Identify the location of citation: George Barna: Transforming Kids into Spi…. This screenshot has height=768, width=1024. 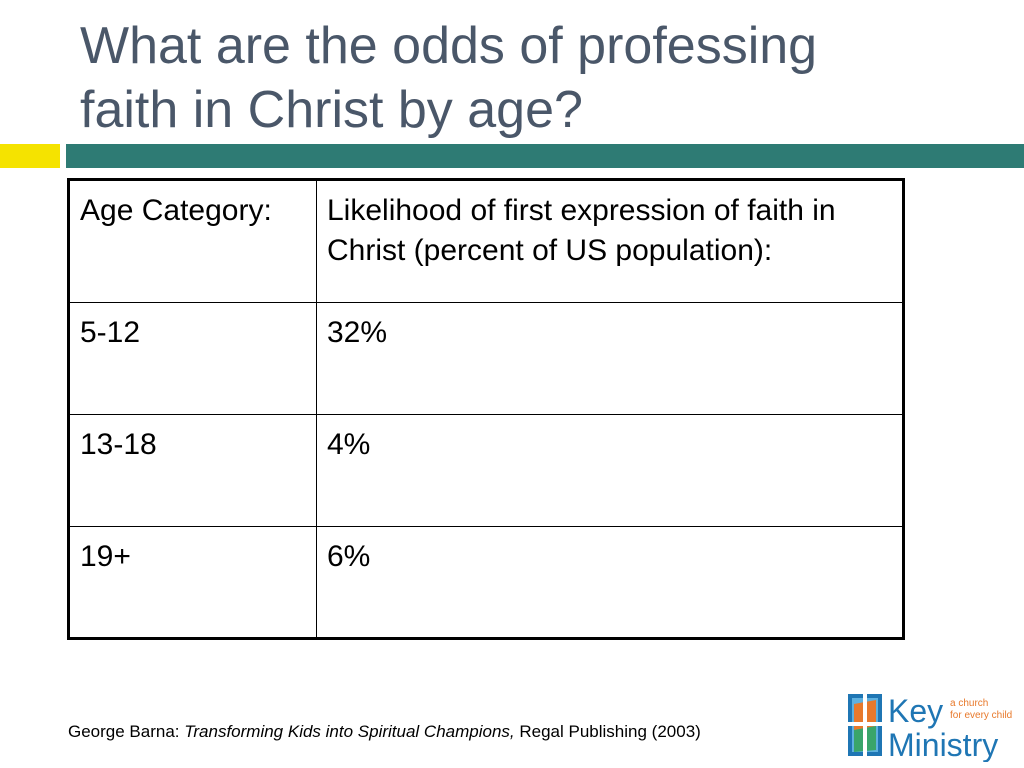
(384, 732).